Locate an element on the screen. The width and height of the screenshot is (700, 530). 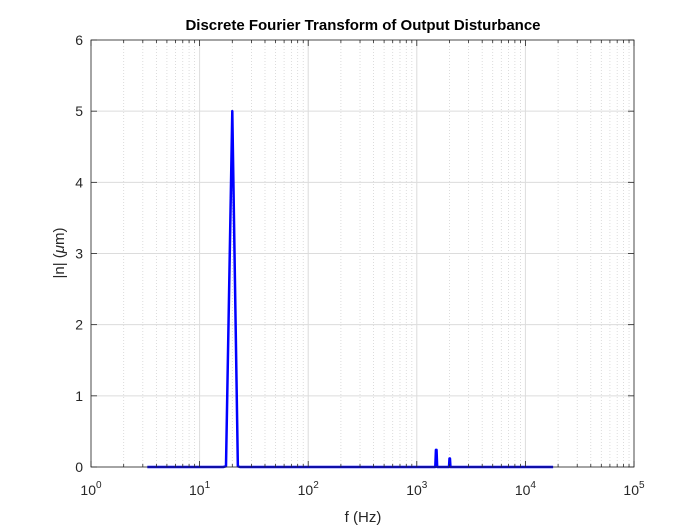
y-tick-label: 5 is located at coordinates (79, 111).